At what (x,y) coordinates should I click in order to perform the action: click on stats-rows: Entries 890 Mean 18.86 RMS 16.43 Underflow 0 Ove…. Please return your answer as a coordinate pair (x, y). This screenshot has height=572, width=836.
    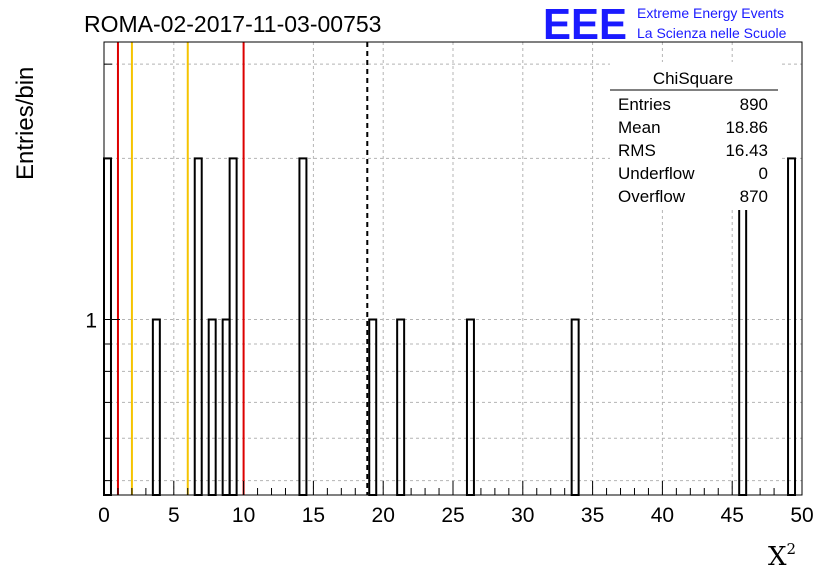
    Looking at the image, I should click on (693, 150).